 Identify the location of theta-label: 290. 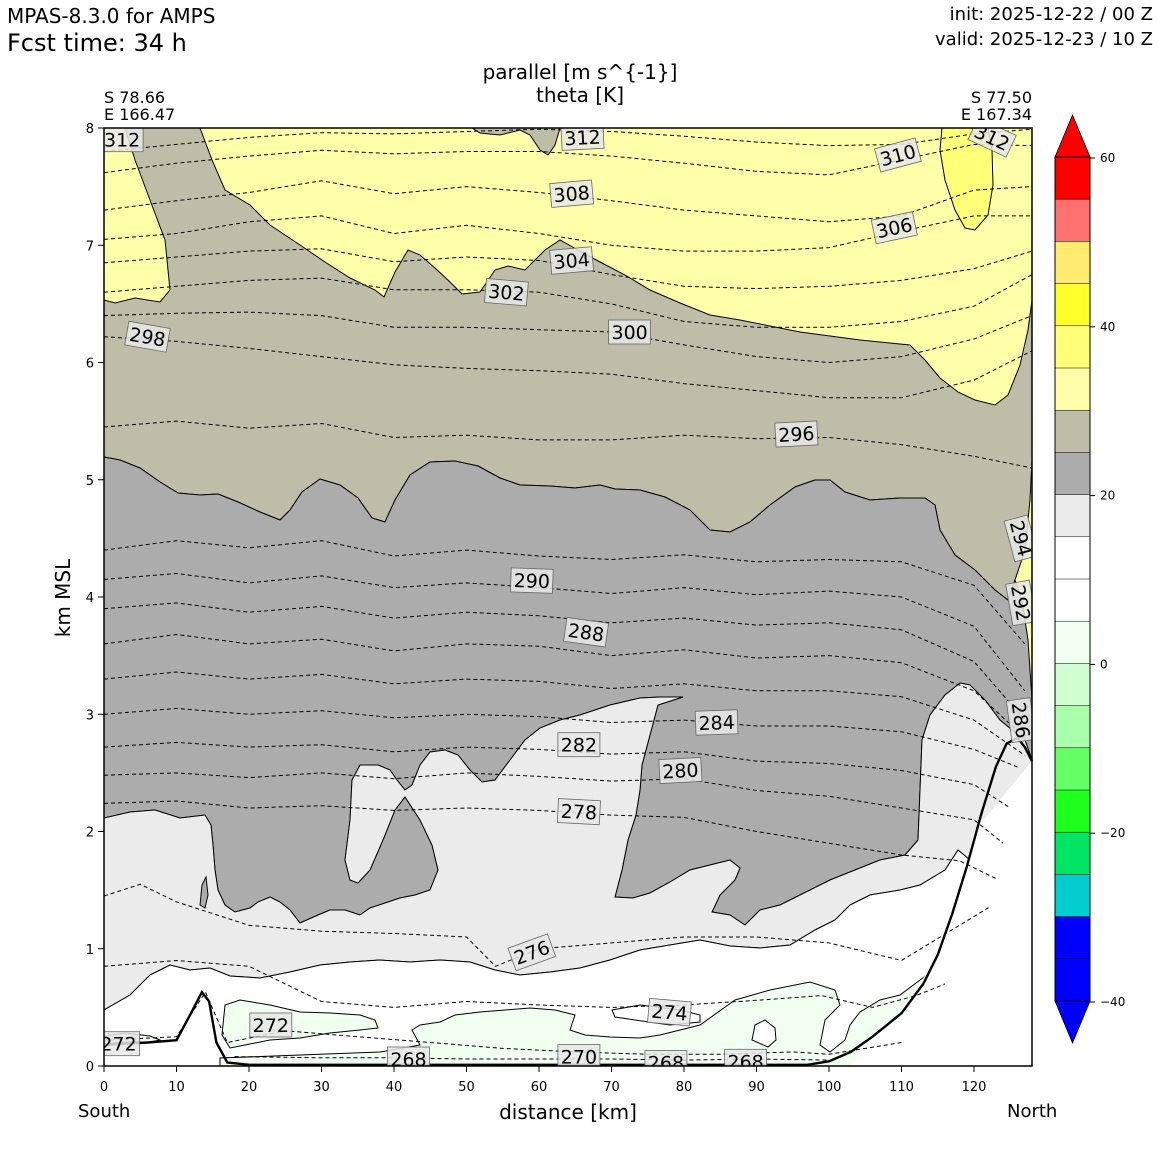
(531, 580).